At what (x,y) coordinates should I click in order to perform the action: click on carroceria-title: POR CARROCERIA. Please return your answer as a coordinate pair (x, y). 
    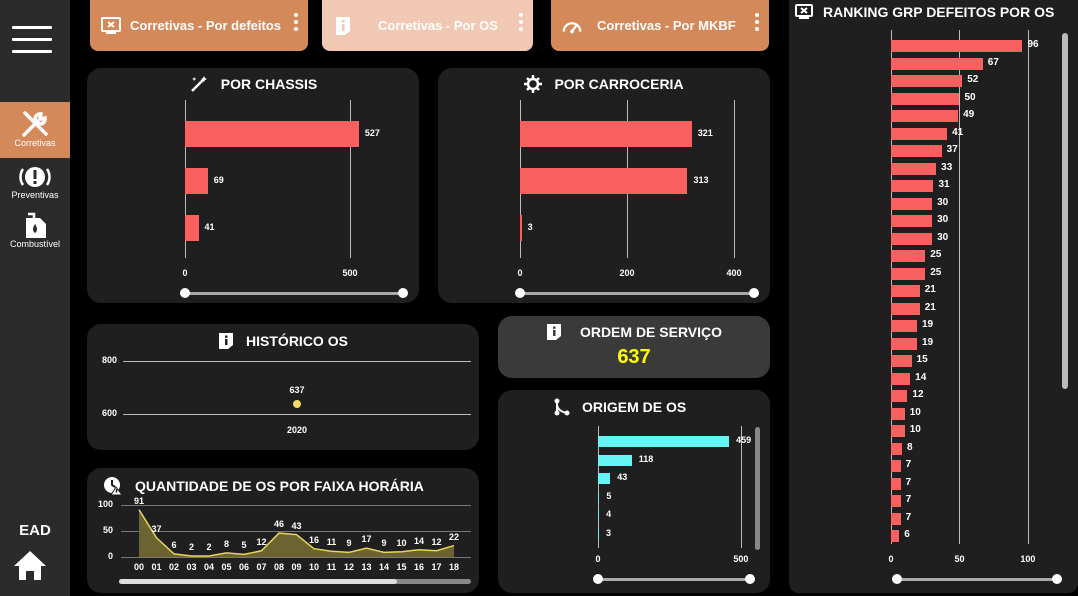
    Looking at the image, I should click on (619, 84).